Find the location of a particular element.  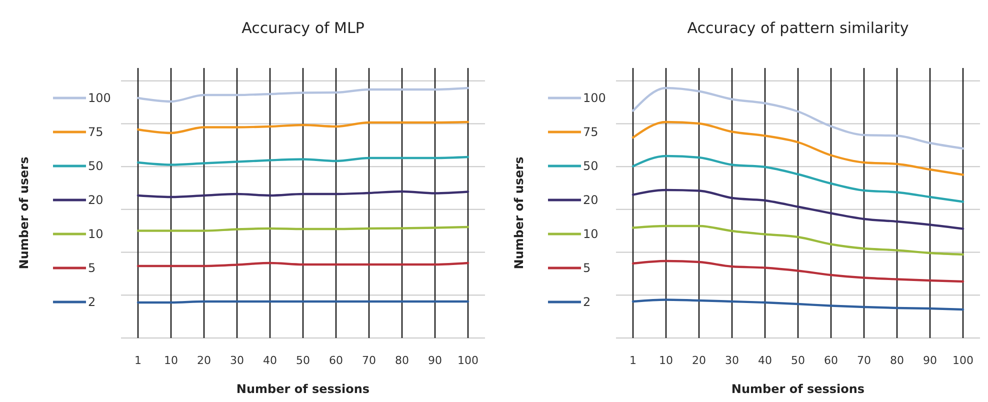

chart-title: Accuracy of pattern similarity is located at coordinates (798, 28).